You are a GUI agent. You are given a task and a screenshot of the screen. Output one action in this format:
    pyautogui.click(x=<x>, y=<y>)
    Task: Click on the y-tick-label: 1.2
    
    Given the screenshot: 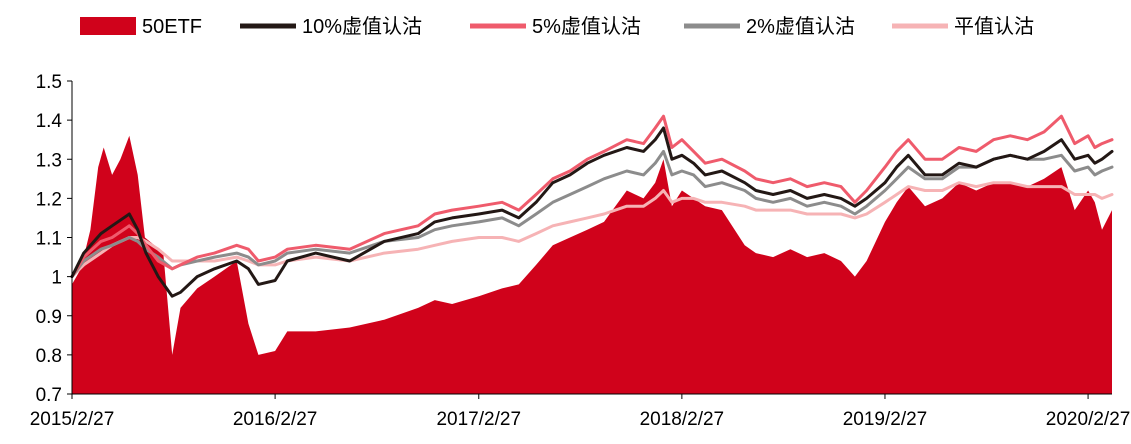 What is the action you would take?
    pyautogui.click(x=49, y=199)
    